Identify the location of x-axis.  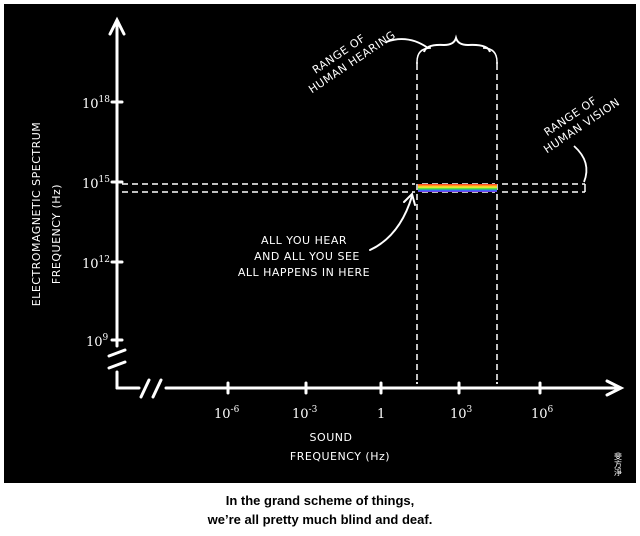
(370, 388).